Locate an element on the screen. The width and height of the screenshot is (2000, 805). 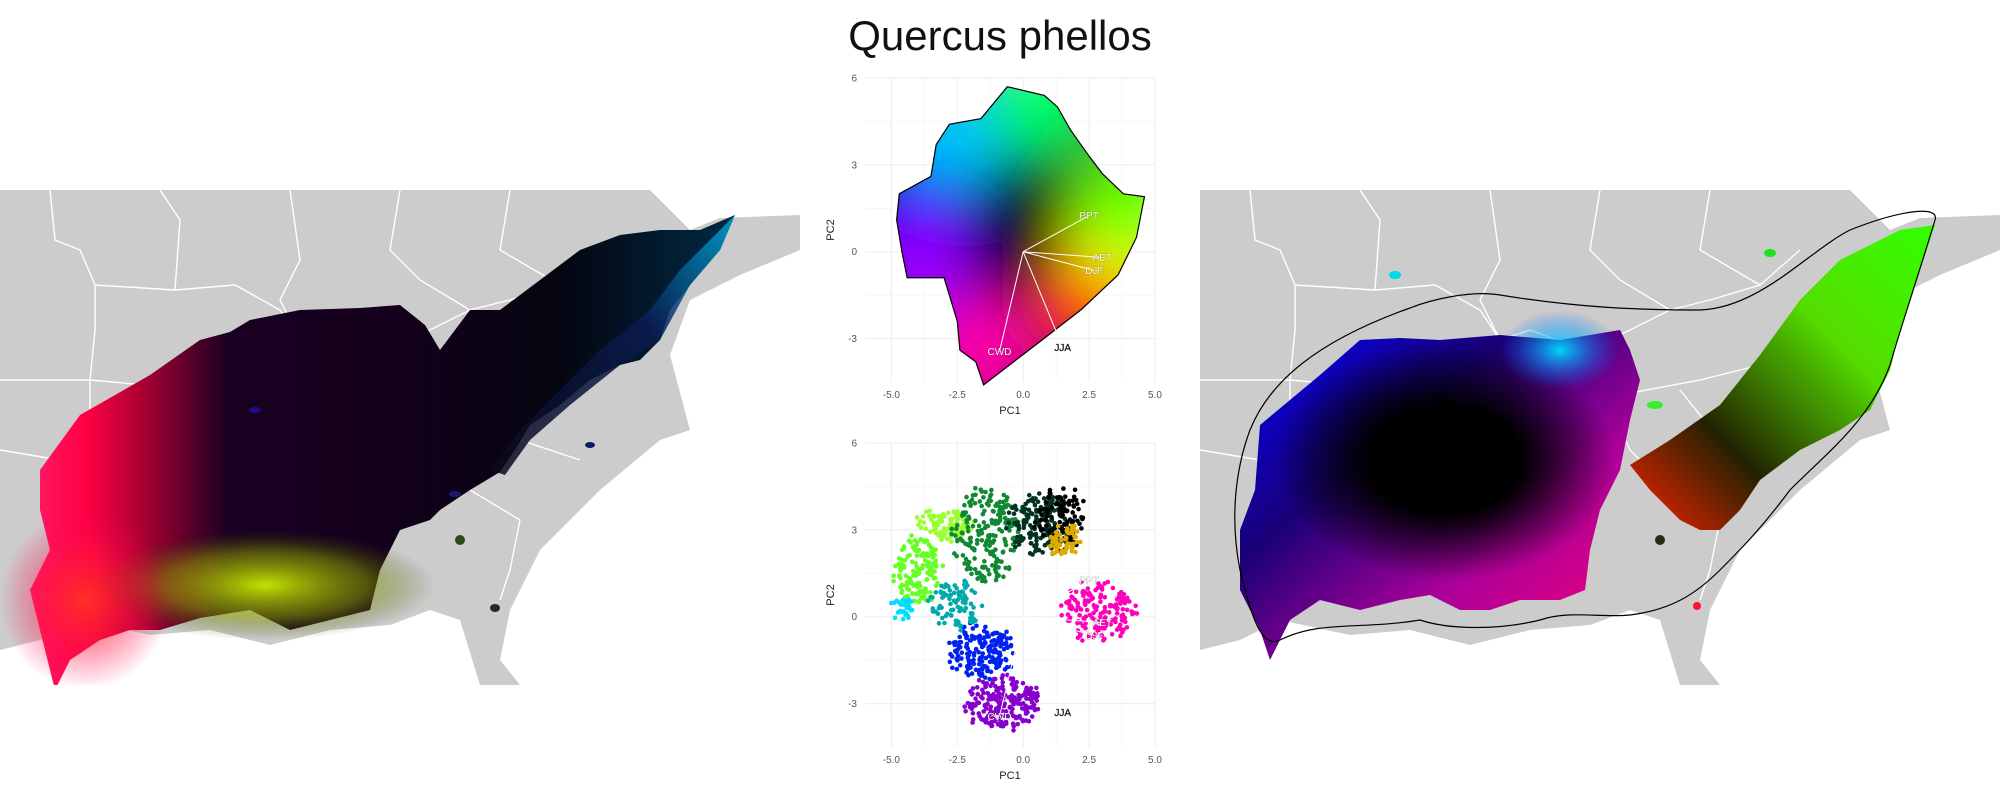
hull-outlier-green is located at coordinates (1655, 405).